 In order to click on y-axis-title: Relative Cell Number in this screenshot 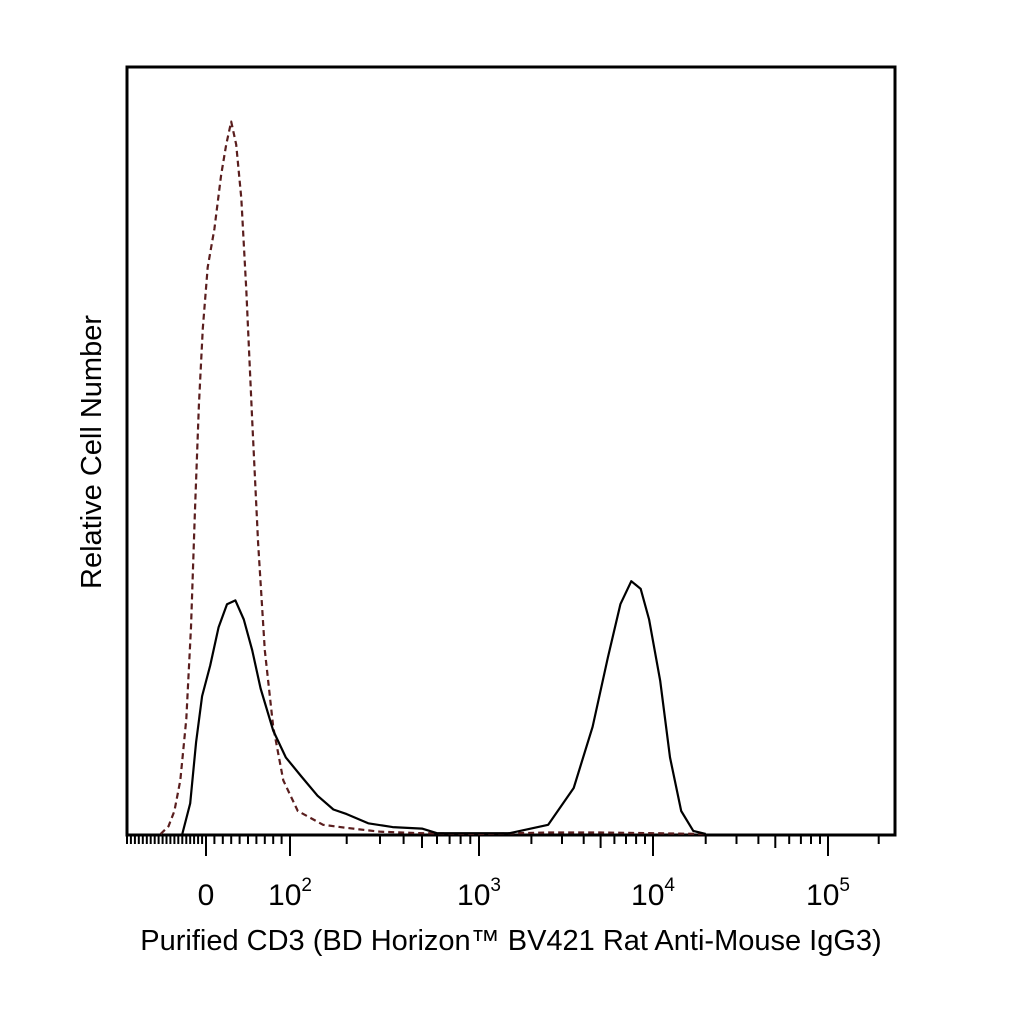, I will do `click(92, 452)`.